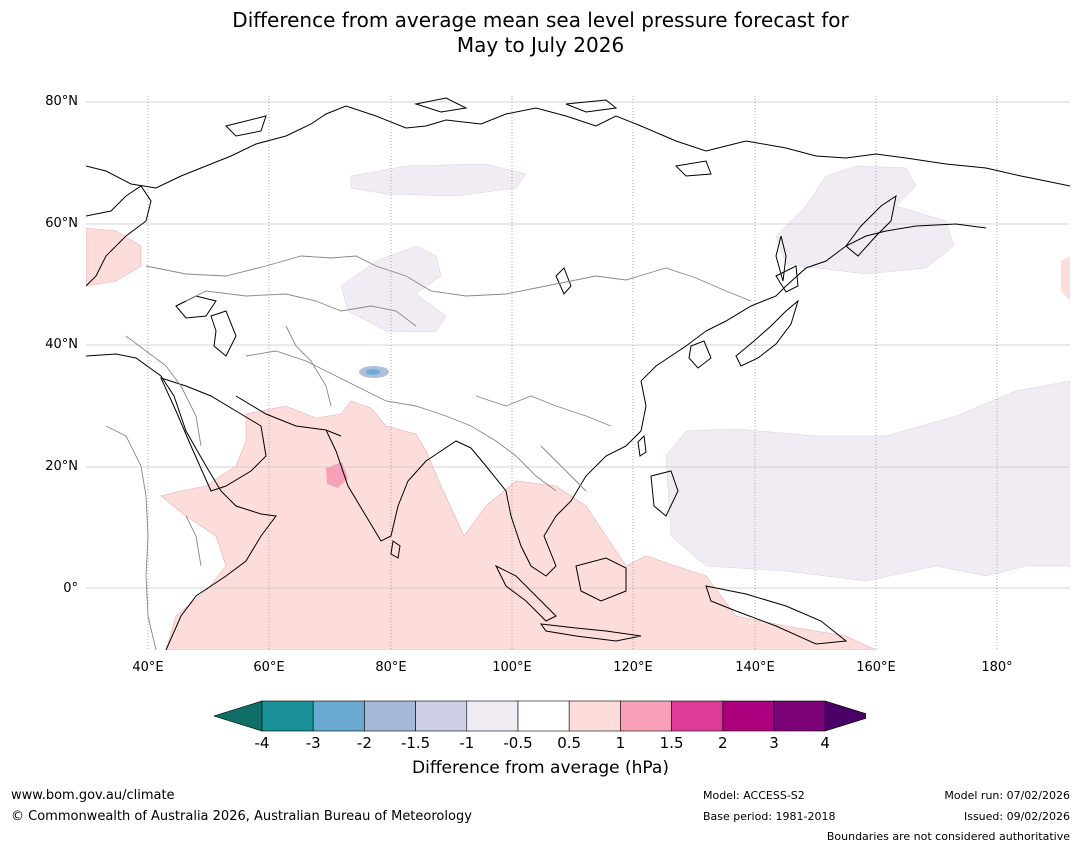 Image resolution: width=1081 pixels, height=850 pixels. What do you see at coordinates (364, 743) in the screenshot?
I see `colorbar-tick-label: -2` at bounding box center [364, 743].